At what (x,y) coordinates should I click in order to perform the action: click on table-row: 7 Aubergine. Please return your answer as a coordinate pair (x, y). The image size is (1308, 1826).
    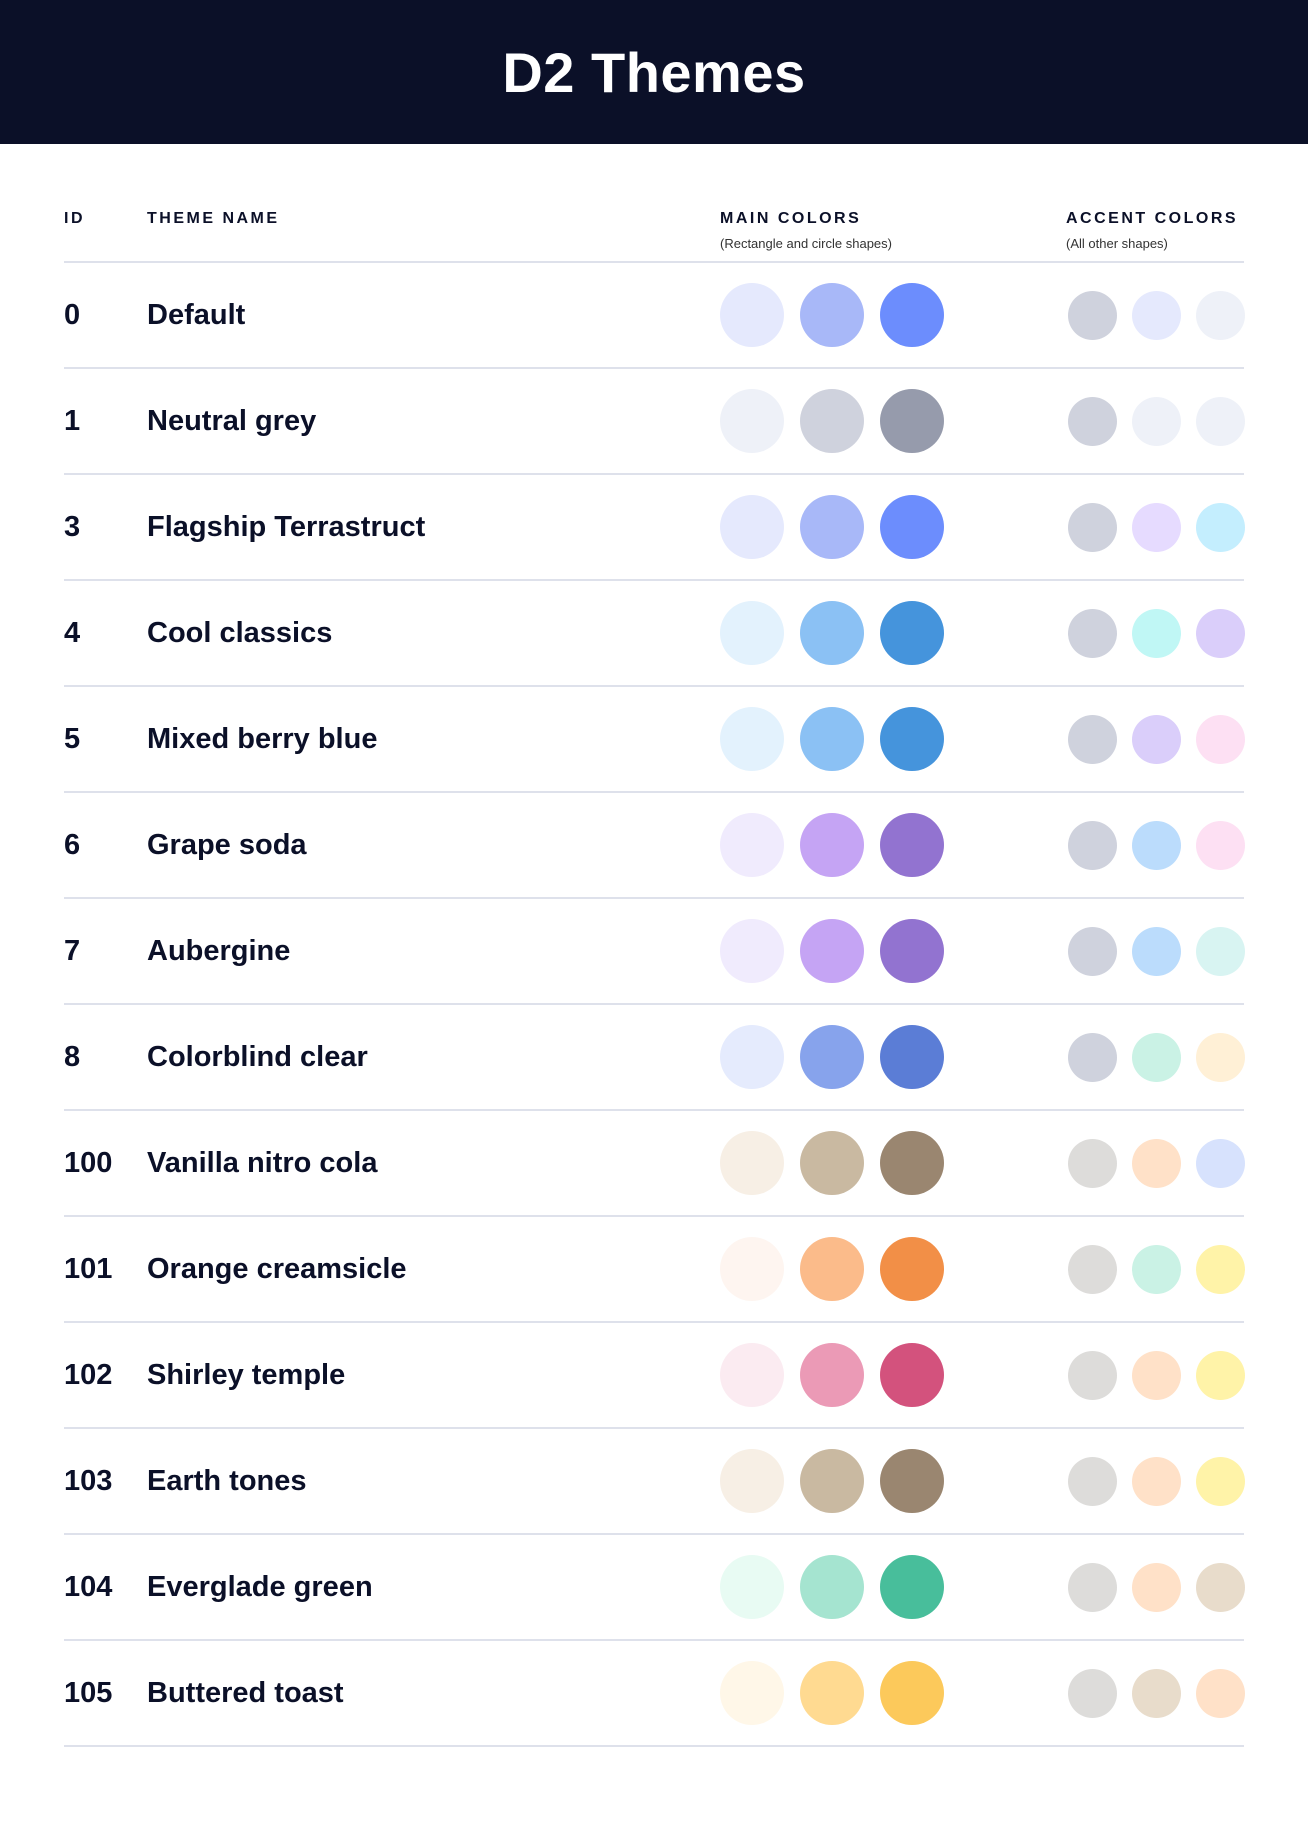
    Looking at the image, I should click on (654, 952).